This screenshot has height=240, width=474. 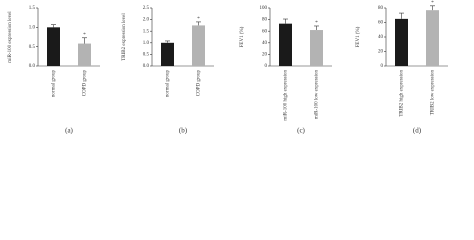 I want to click on x-tick-label: TRIB2 high expression, so click(x=402, y=93).